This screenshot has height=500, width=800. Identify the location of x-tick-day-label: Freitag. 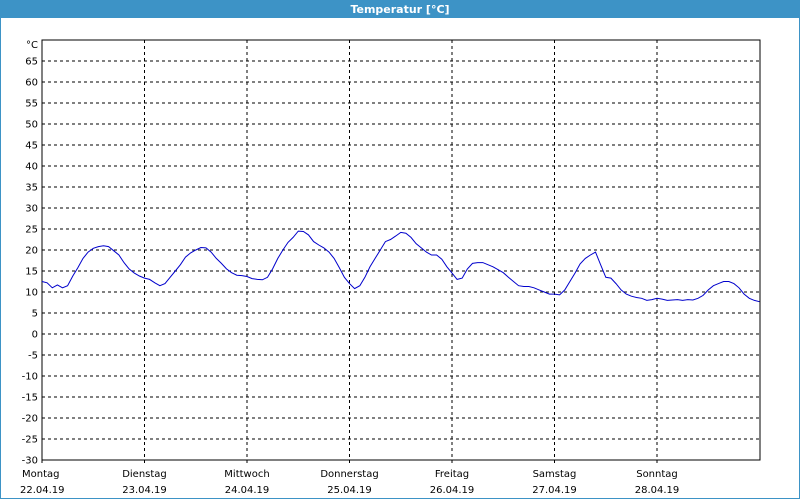
(452, 474).